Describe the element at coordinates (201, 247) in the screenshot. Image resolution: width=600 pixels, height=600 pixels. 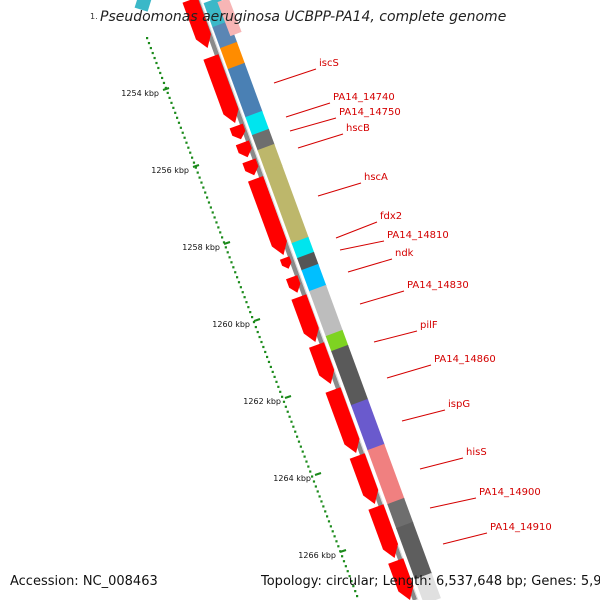
I see `scale-label: 1258 kbp` at that location.